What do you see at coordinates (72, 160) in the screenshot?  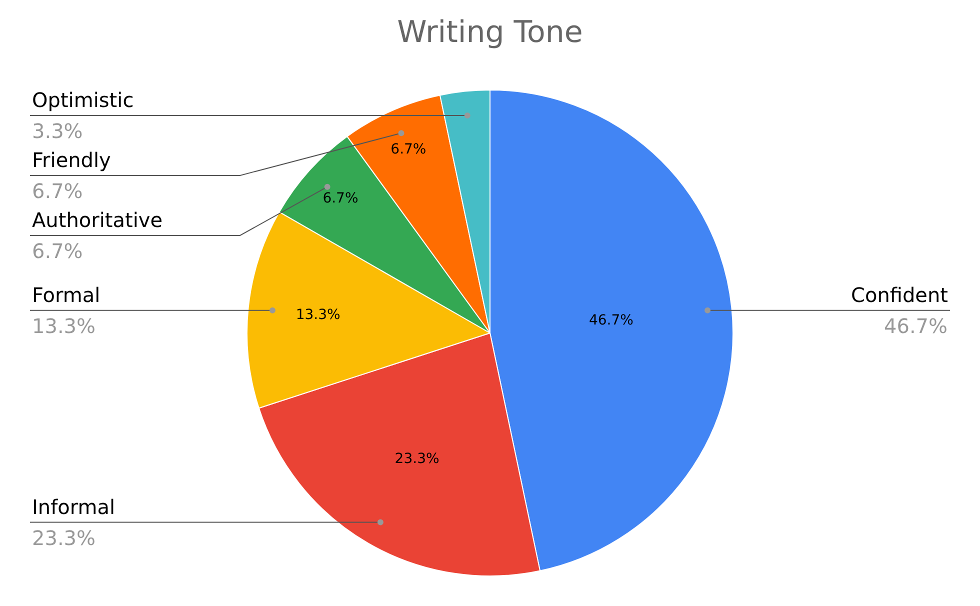 I see `slice-label: Friendly` at bounding box center [72, 160].